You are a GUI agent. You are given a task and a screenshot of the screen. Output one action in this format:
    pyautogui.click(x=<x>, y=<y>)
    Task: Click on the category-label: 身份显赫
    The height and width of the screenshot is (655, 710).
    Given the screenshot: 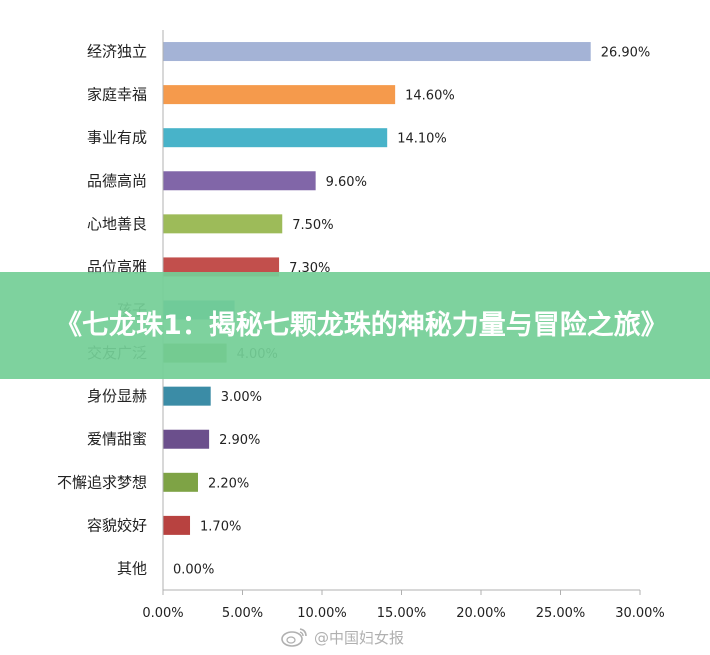 What is the action you would take?
    pyautogui.click(x=117, y=396)
    